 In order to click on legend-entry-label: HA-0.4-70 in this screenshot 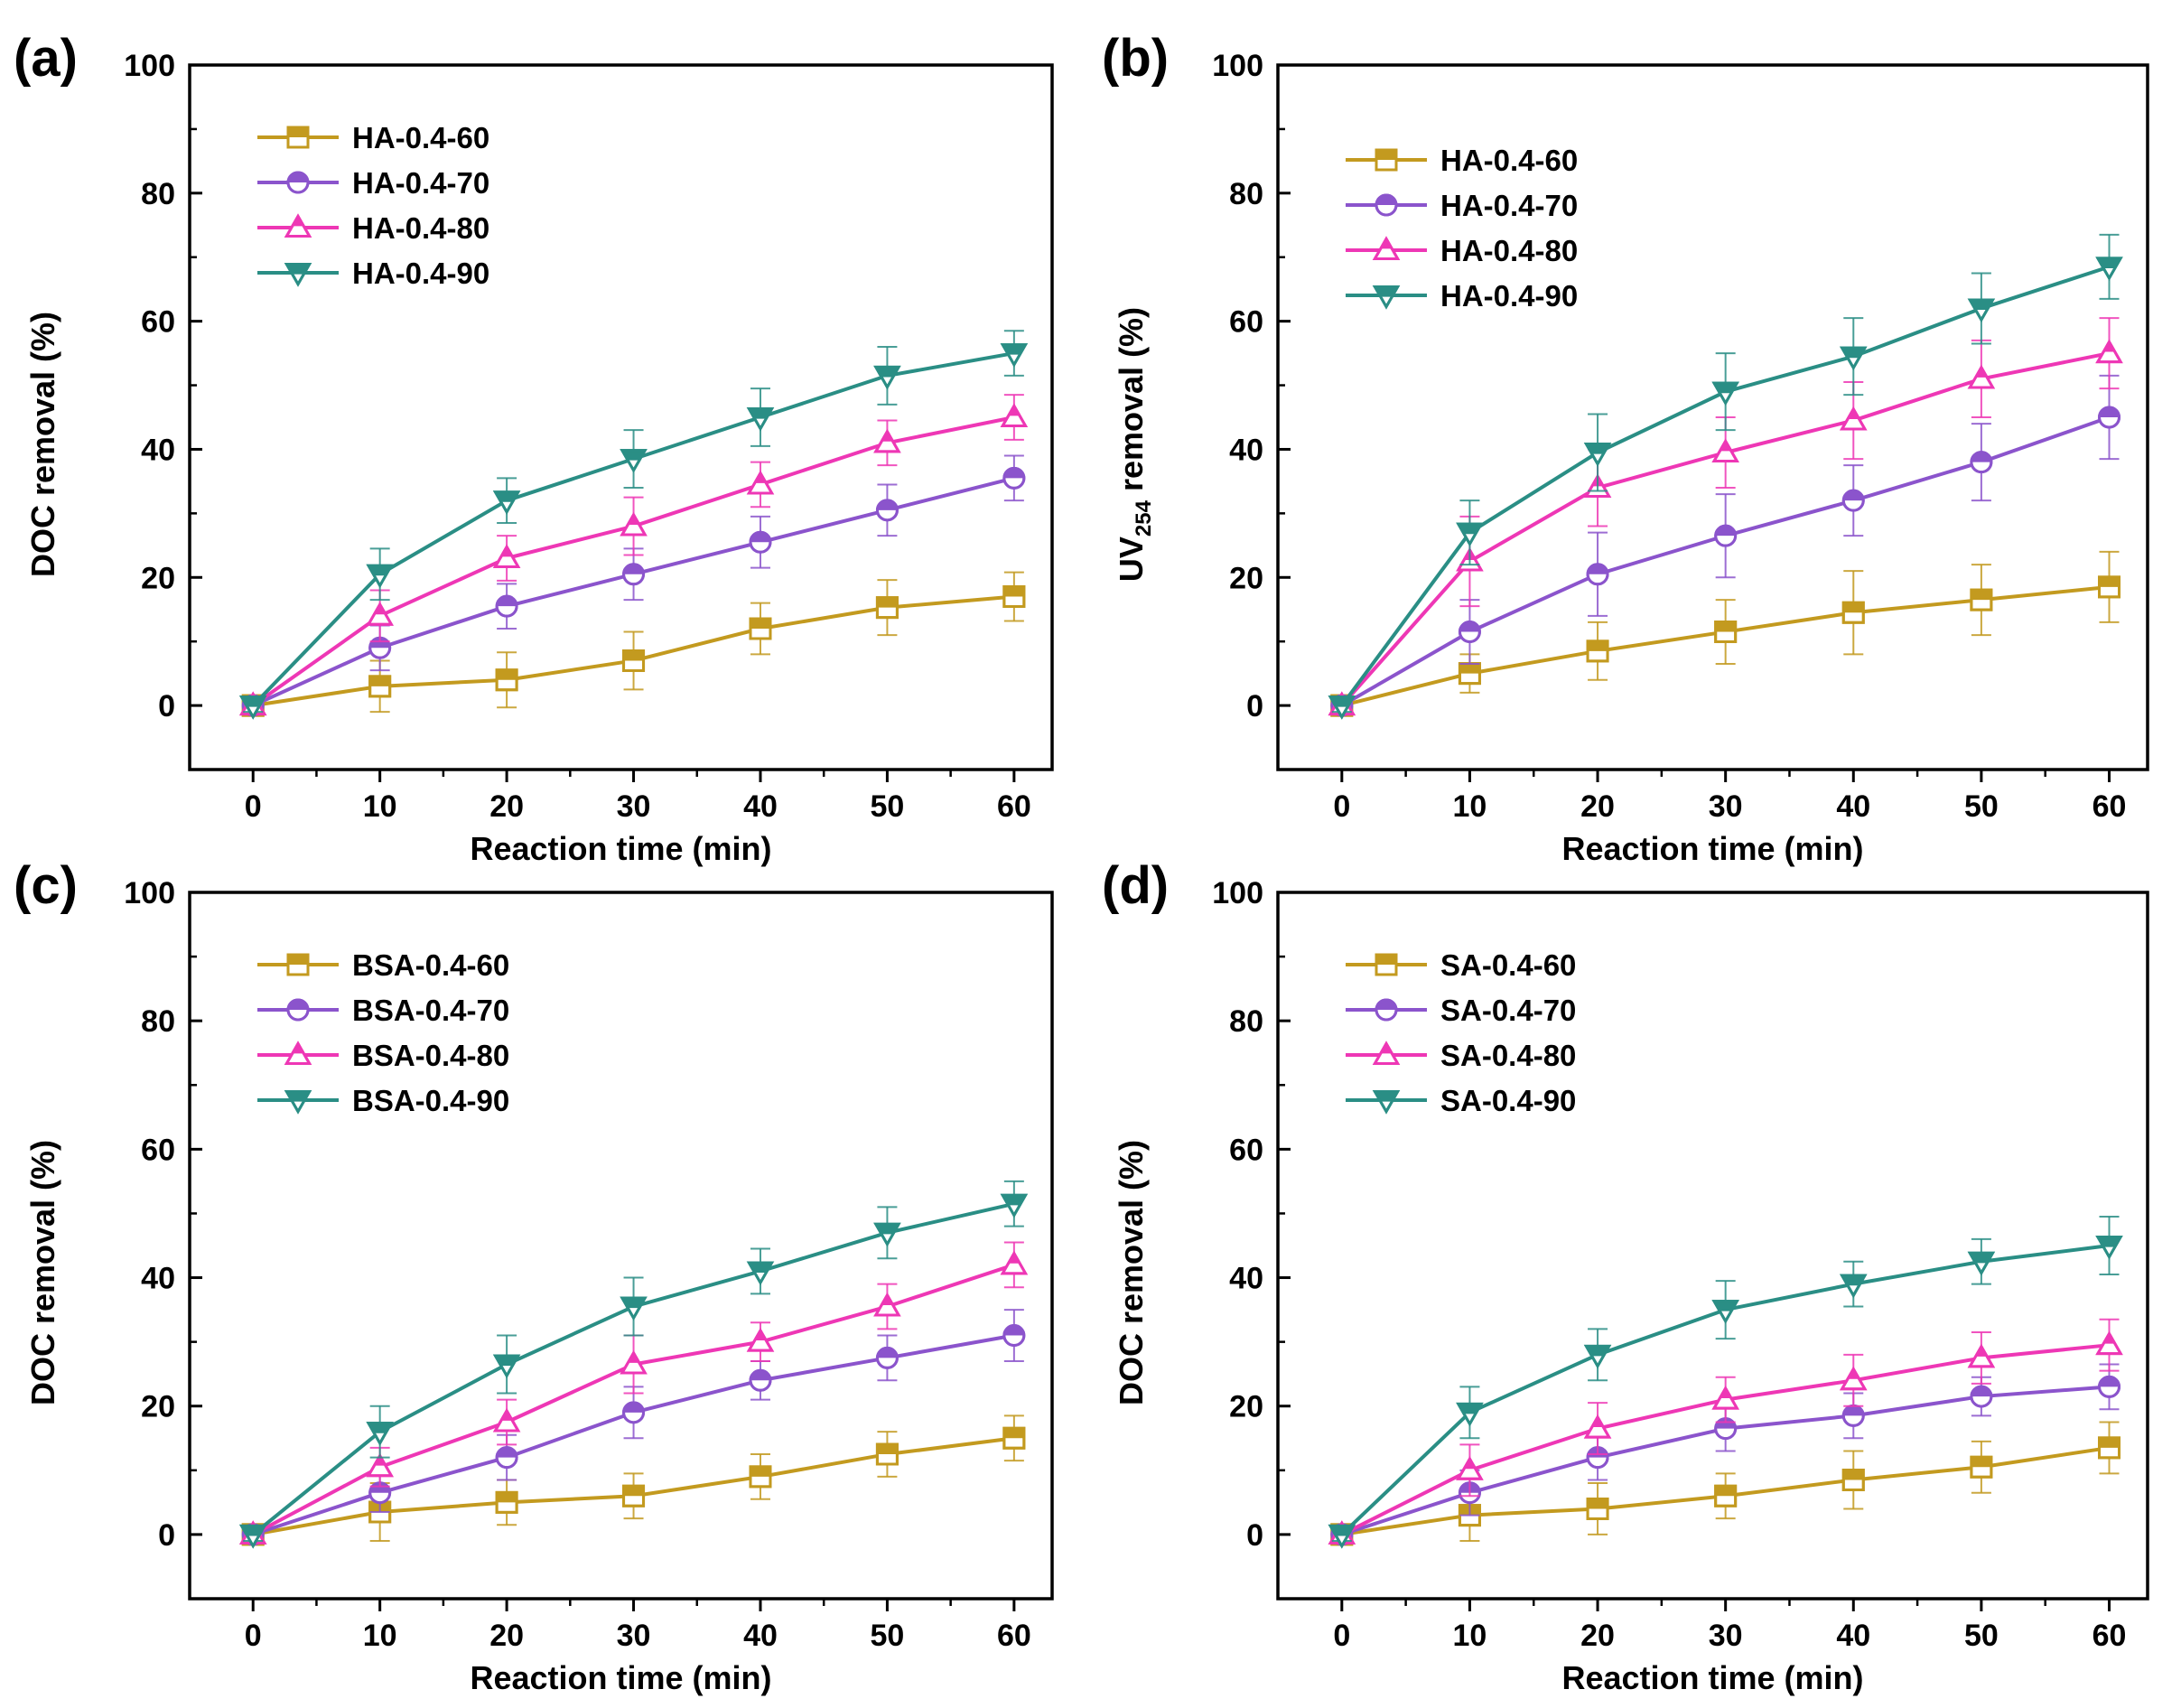, I will do `click(420, 183)`.